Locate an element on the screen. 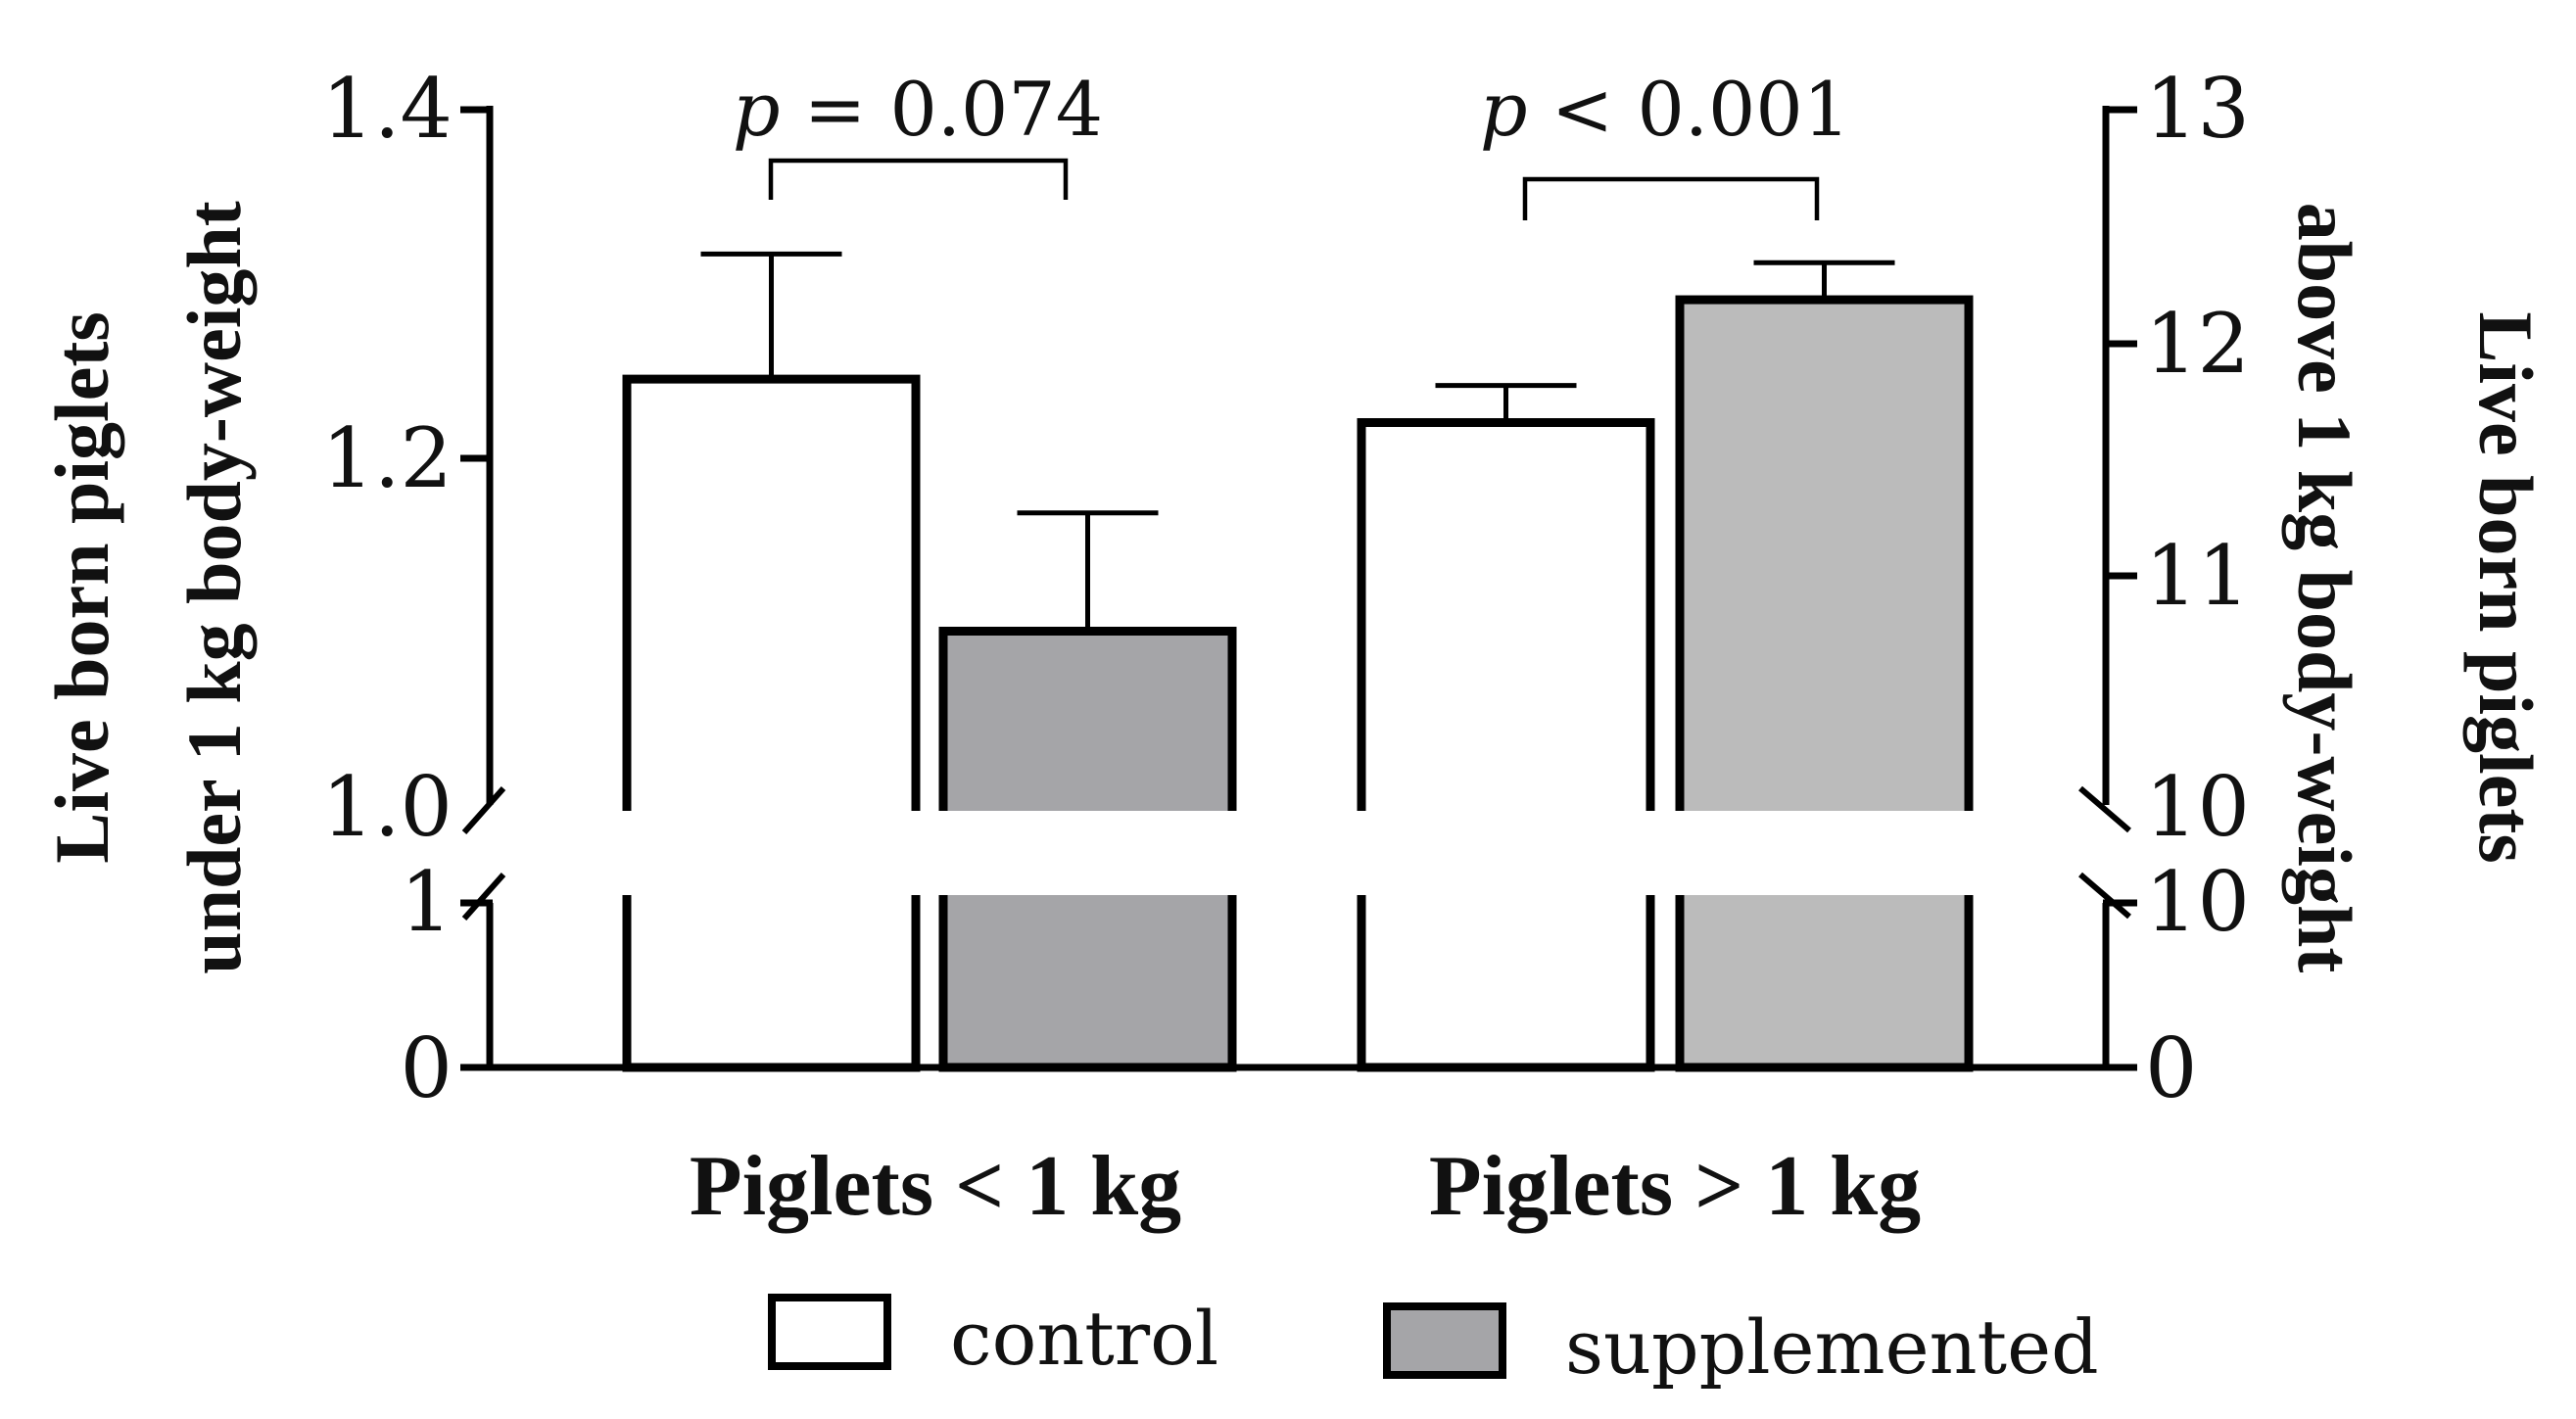 This screenshot has width=2576, height=1419. axis-break-gap is located at coordinates (1303, 853).